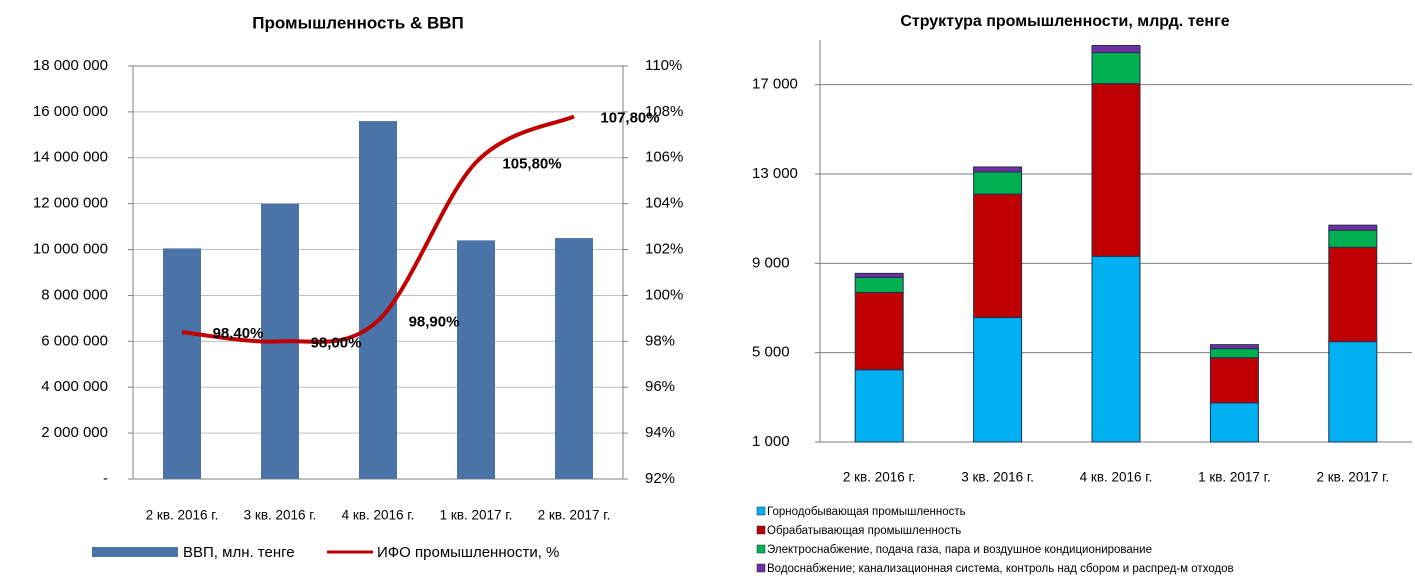 The image size is (1415, 578). What do you see at coordinates (629, 117) in the screenshot?
I see `data-label: 107,80%` at bounding box center [629, 117].